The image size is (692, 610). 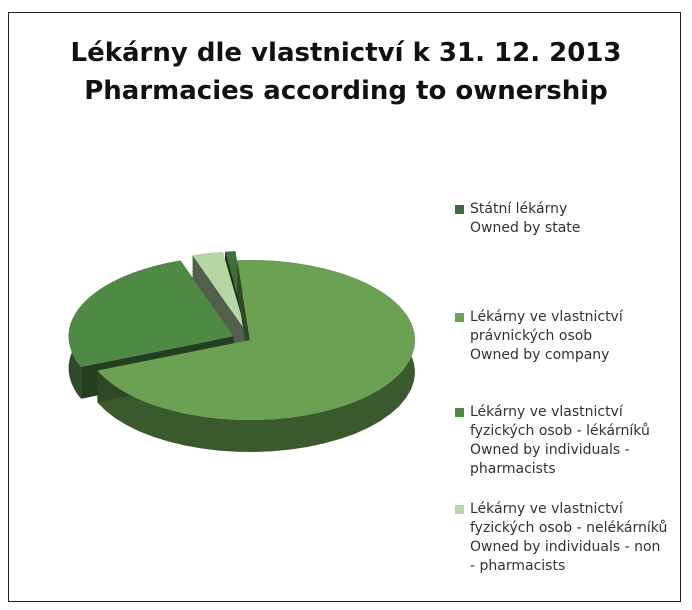 What do you see at coordinates (346, 91) in the screenshot?
I see `chart-title-line-2: Pharmacies according to ownership` at bounding box center [346, 91].